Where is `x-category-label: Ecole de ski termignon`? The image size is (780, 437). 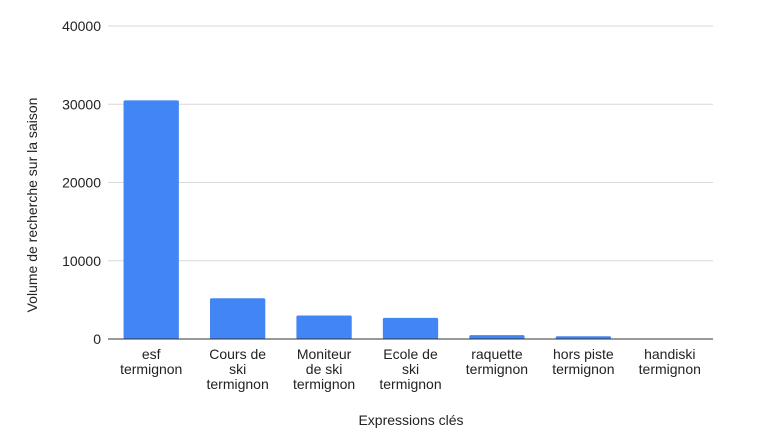
x-category-label: Ecole de ski termignon is located at coordinates (410, 369).